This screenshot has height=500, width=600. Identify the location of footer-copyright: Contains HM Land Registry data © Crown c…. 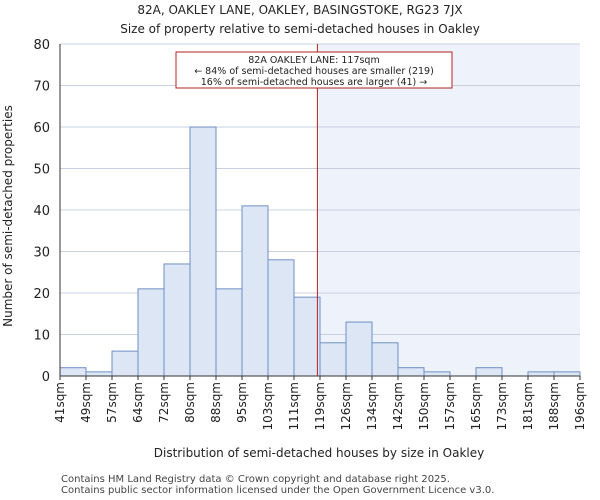
(255, 479).